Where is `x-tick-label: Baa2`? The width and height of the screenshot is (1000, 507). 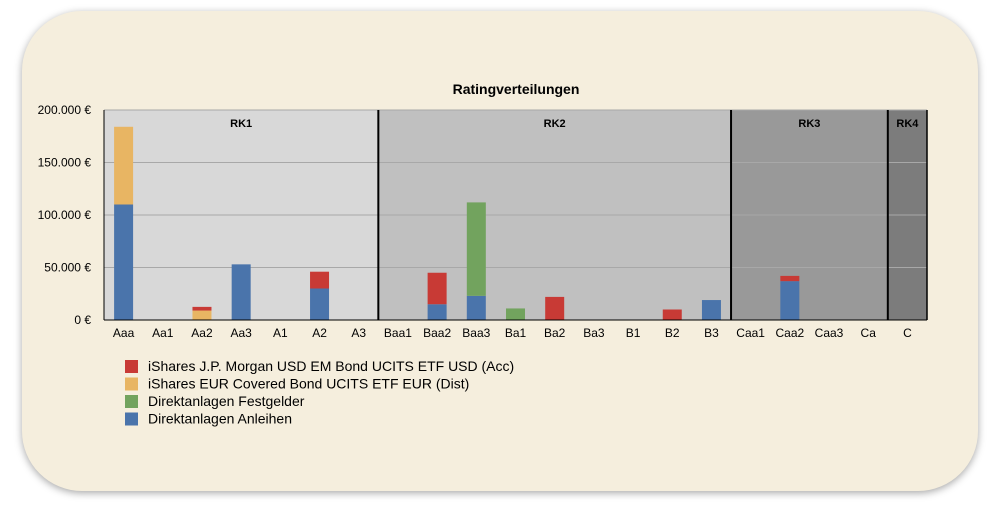 x-tick-label: Baa2 is located at coordinates (437, 333).